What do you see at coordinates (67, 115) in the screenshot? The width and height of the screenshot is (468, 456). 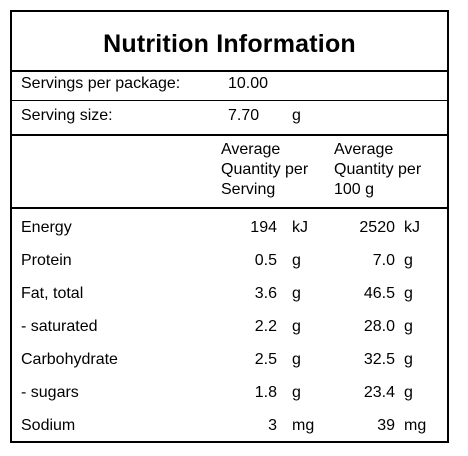 I see `serving-size-label: Serving size:` at bounding box center [67, 115].